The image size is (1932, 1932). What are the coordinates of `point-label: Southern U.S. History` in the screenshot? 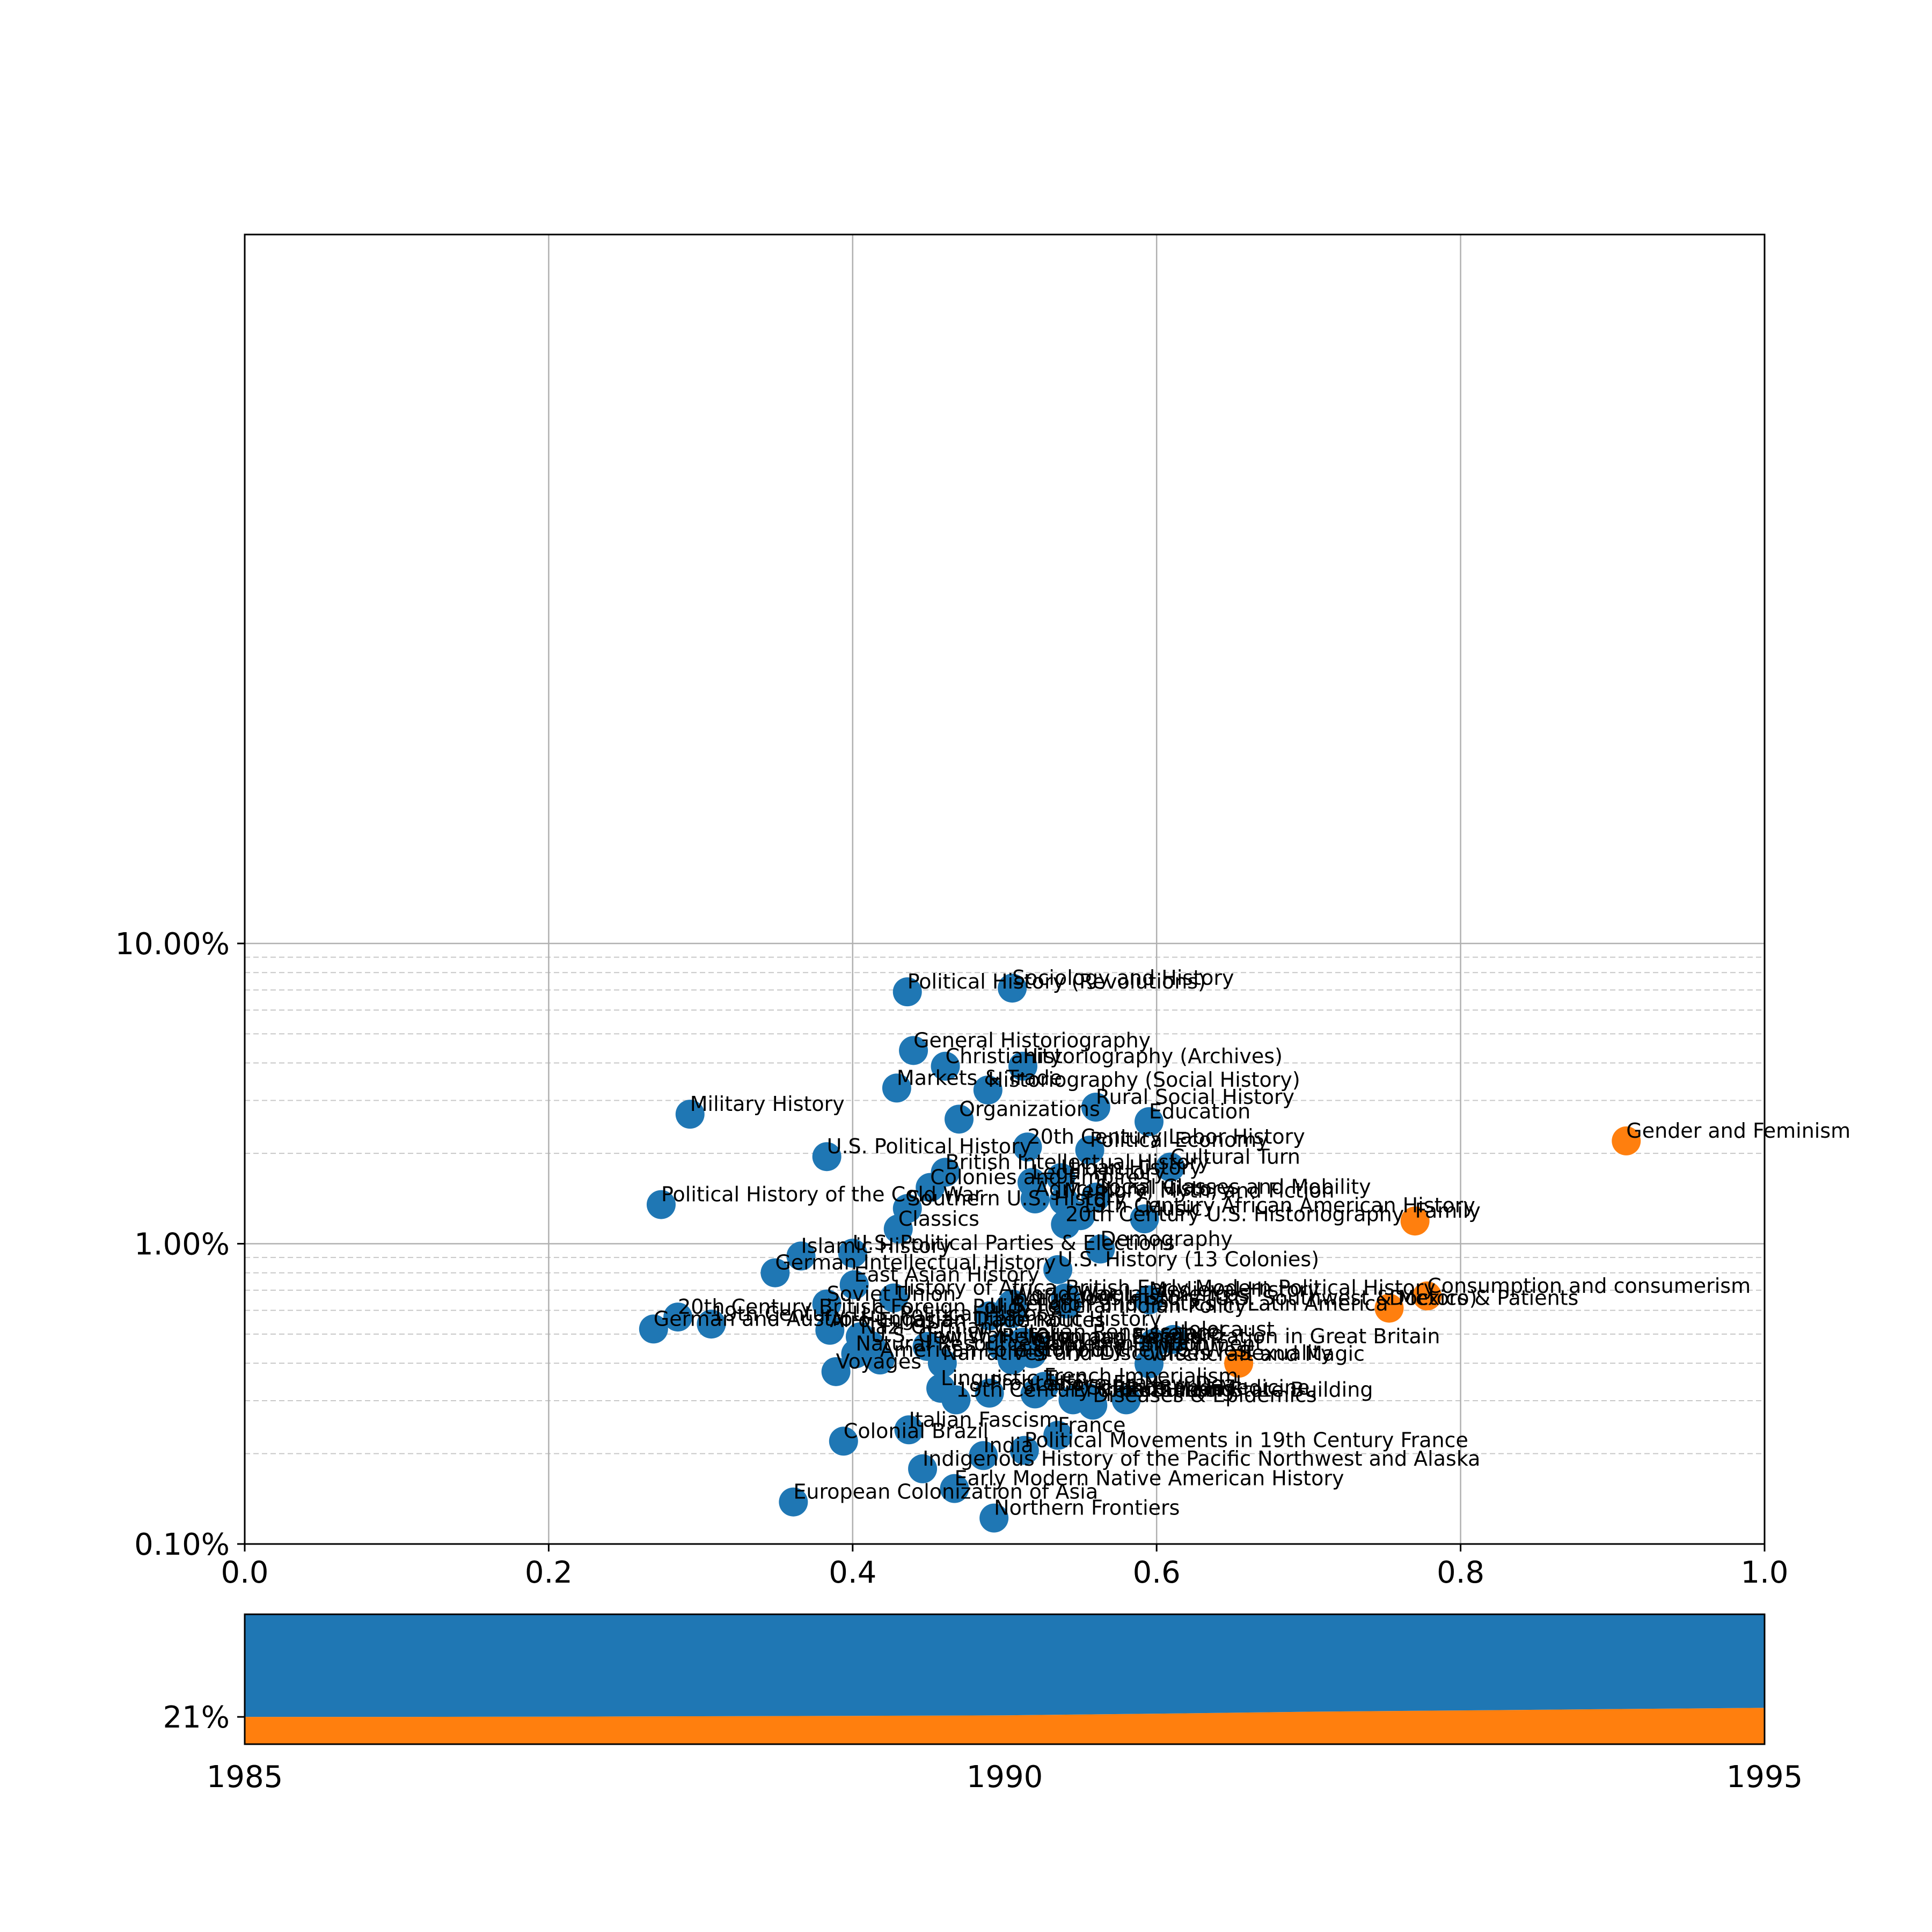 It's located at (1017, 1198).